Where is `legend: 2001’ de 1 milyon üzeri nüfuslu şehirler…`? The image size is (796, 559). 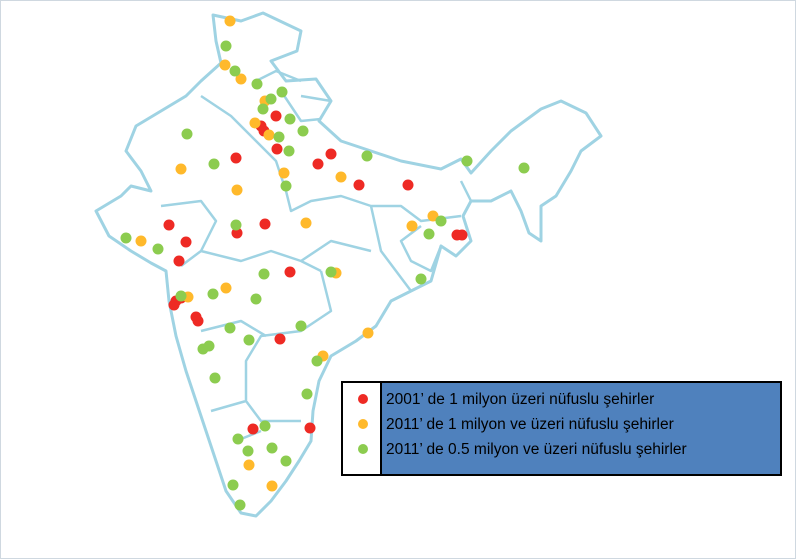 legend: 2001’ de 1 milyon üzeri nüfuslu şehirler… is located at coordinates (522, 424).